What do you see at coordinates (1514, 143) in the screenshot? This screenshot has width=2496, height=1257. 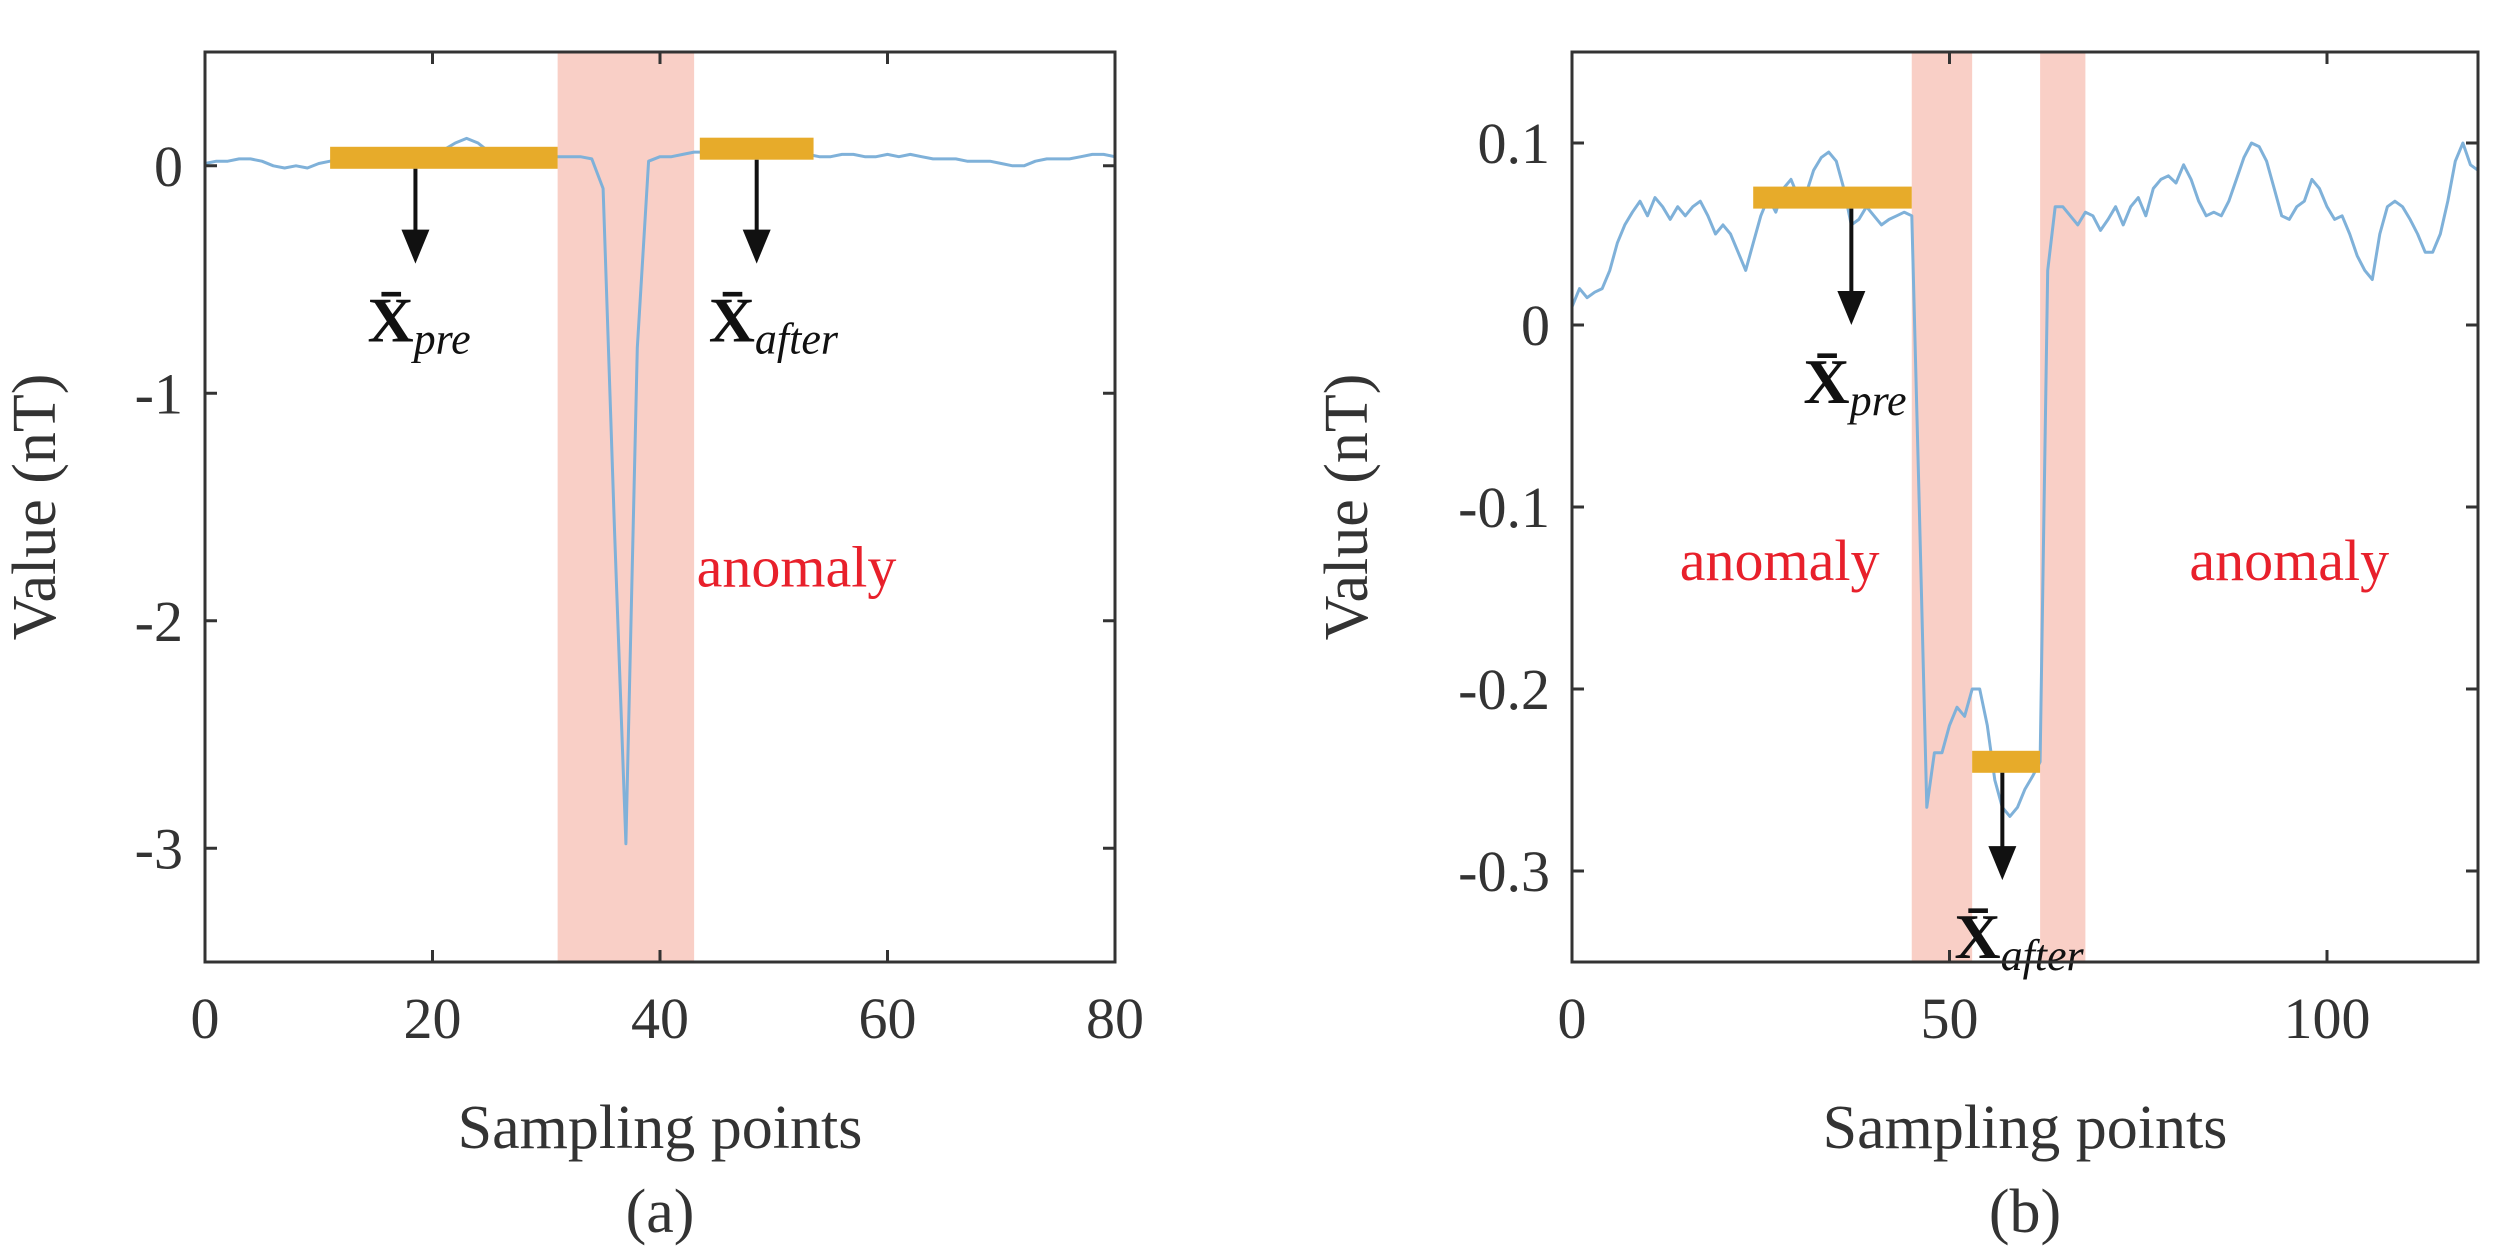 I see `y-tick-label: 0.1` at bounding box center [1514, 143].